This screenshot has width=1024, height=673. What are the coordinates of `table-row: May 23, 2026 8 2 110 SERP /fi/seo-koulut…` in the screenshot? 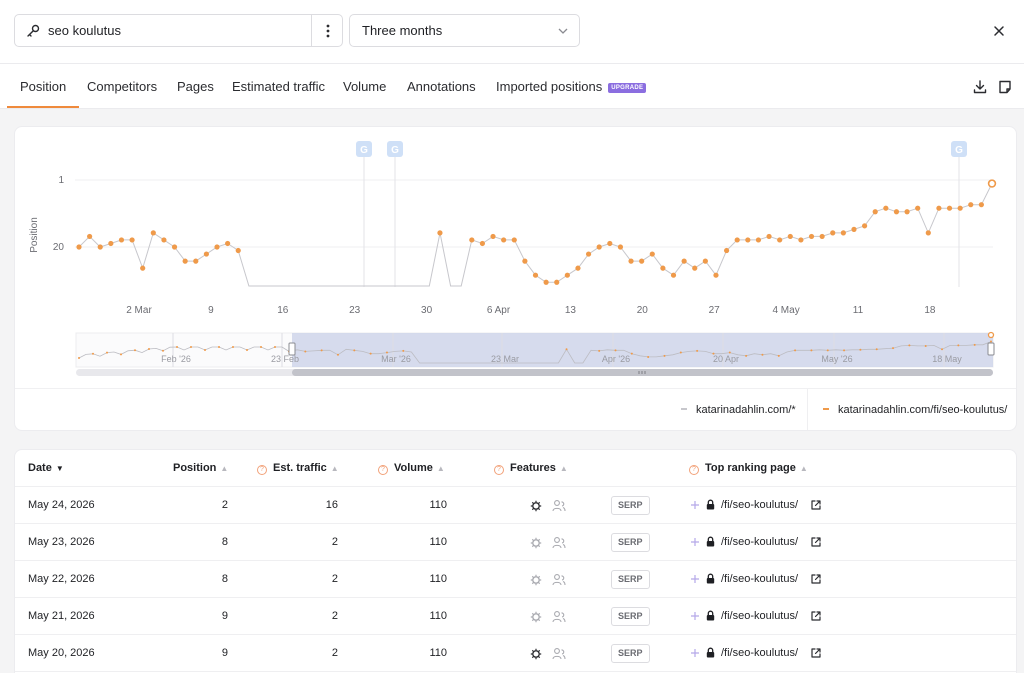 It's located at (515, 542).